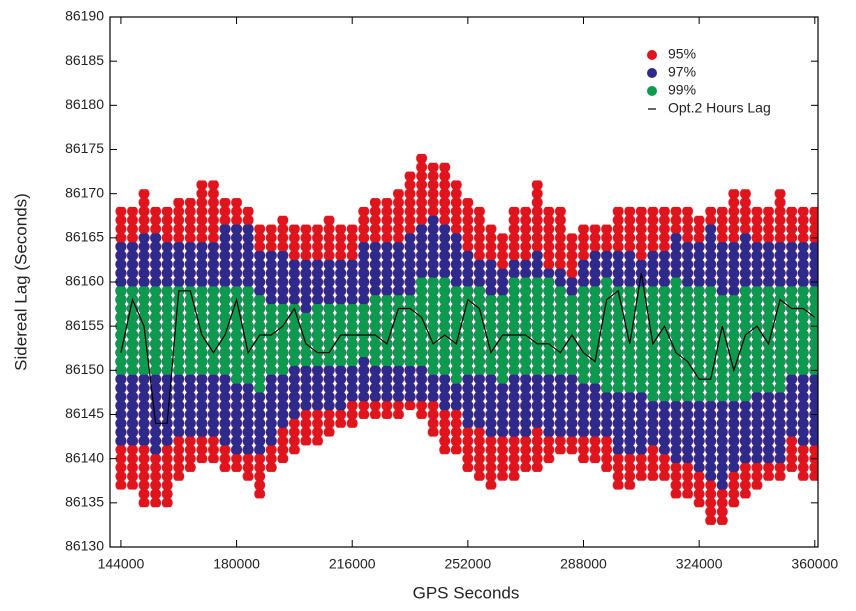 Image resolution: width=856 pixels, height=611 pixels. Describe the element at coordinates (84, 413) in the screenshot. I see `y-tick-label: 86145` at that location.